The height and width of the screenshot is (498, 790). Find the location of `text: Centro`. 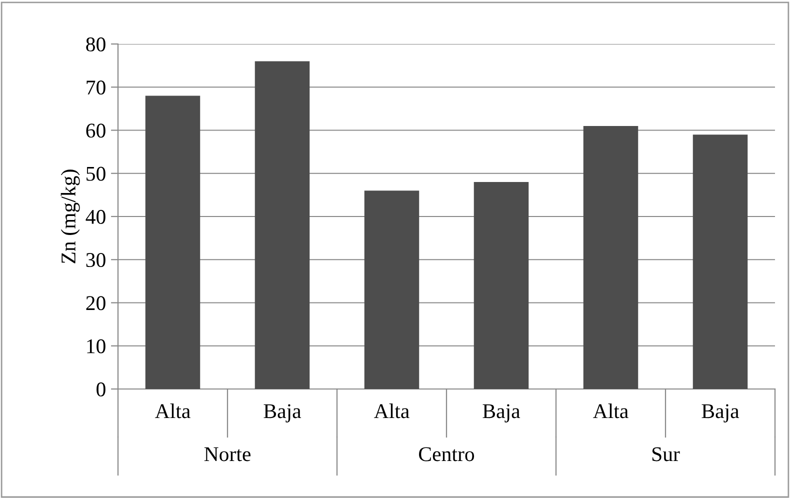

text: Centro is located at coordinates (446, 454).